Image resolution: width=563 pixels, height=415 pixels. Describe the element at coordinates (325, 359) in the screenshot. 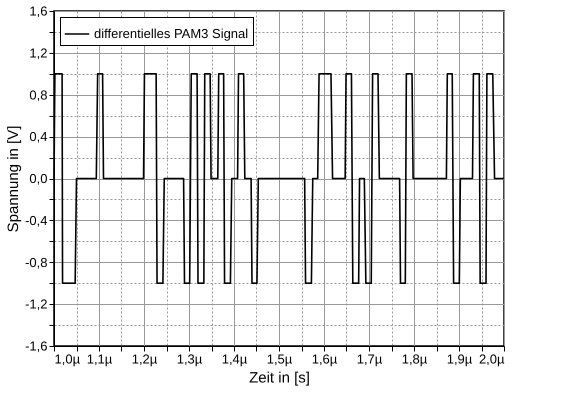

I see `x-tick-label: 1,6µ` at that location.